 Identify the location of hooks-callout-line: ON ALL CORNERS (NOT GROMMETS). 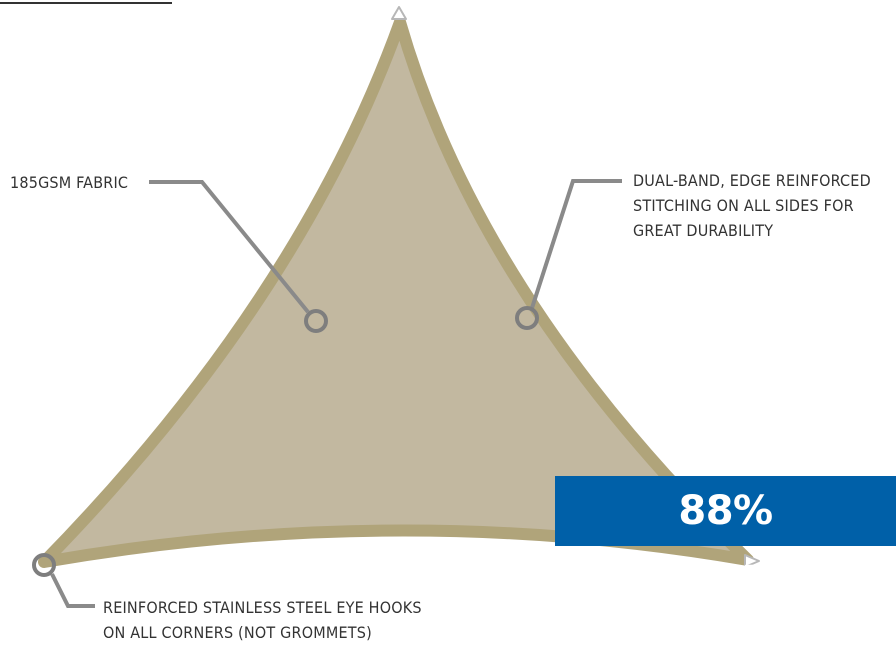
(237, 632).